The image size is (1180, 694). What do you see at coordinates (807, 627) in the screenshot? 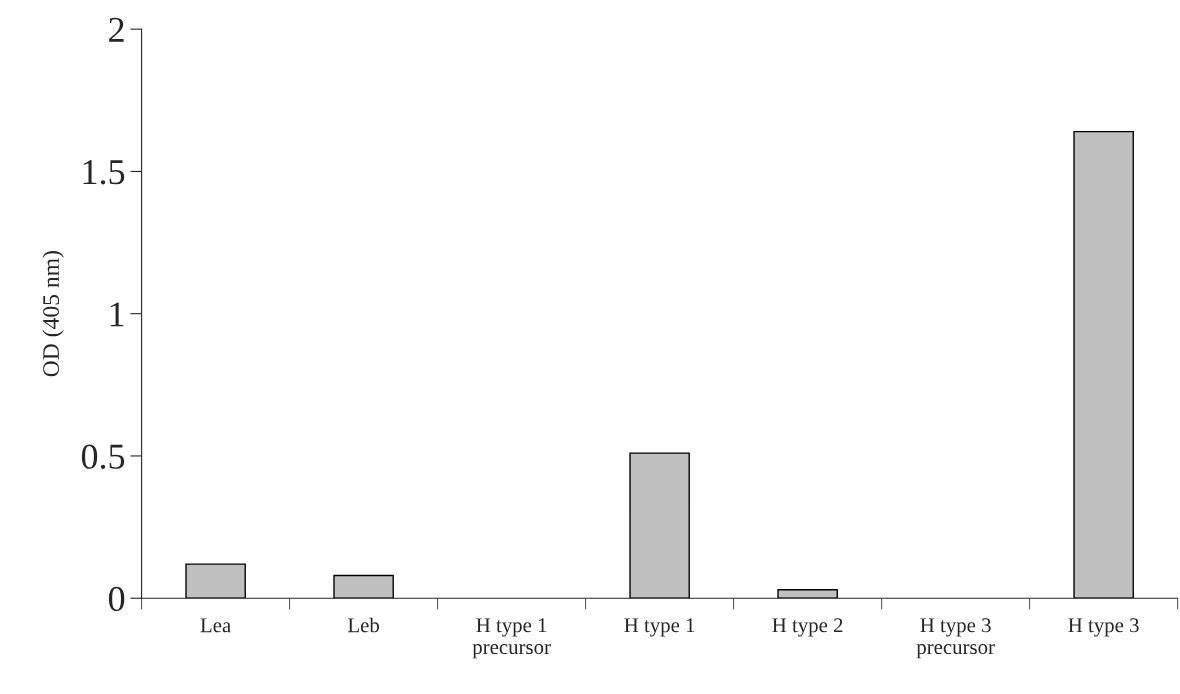
I see `x-tick-label: H type 2` at bounding box center [807, 627].